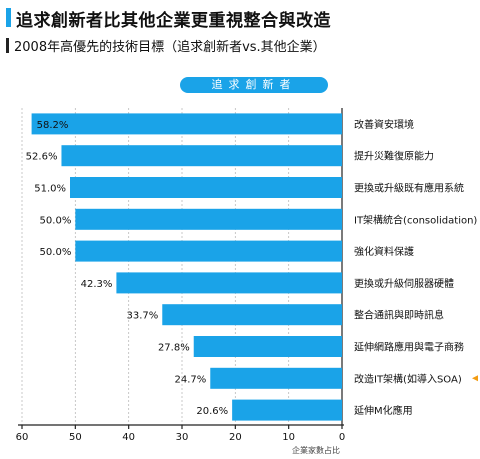 This screenshot has height=459, width=480. What do you see at coordinates (75, 437) in the screenshot?
I see `tick-label: 50` at bounding box center [75, 437].